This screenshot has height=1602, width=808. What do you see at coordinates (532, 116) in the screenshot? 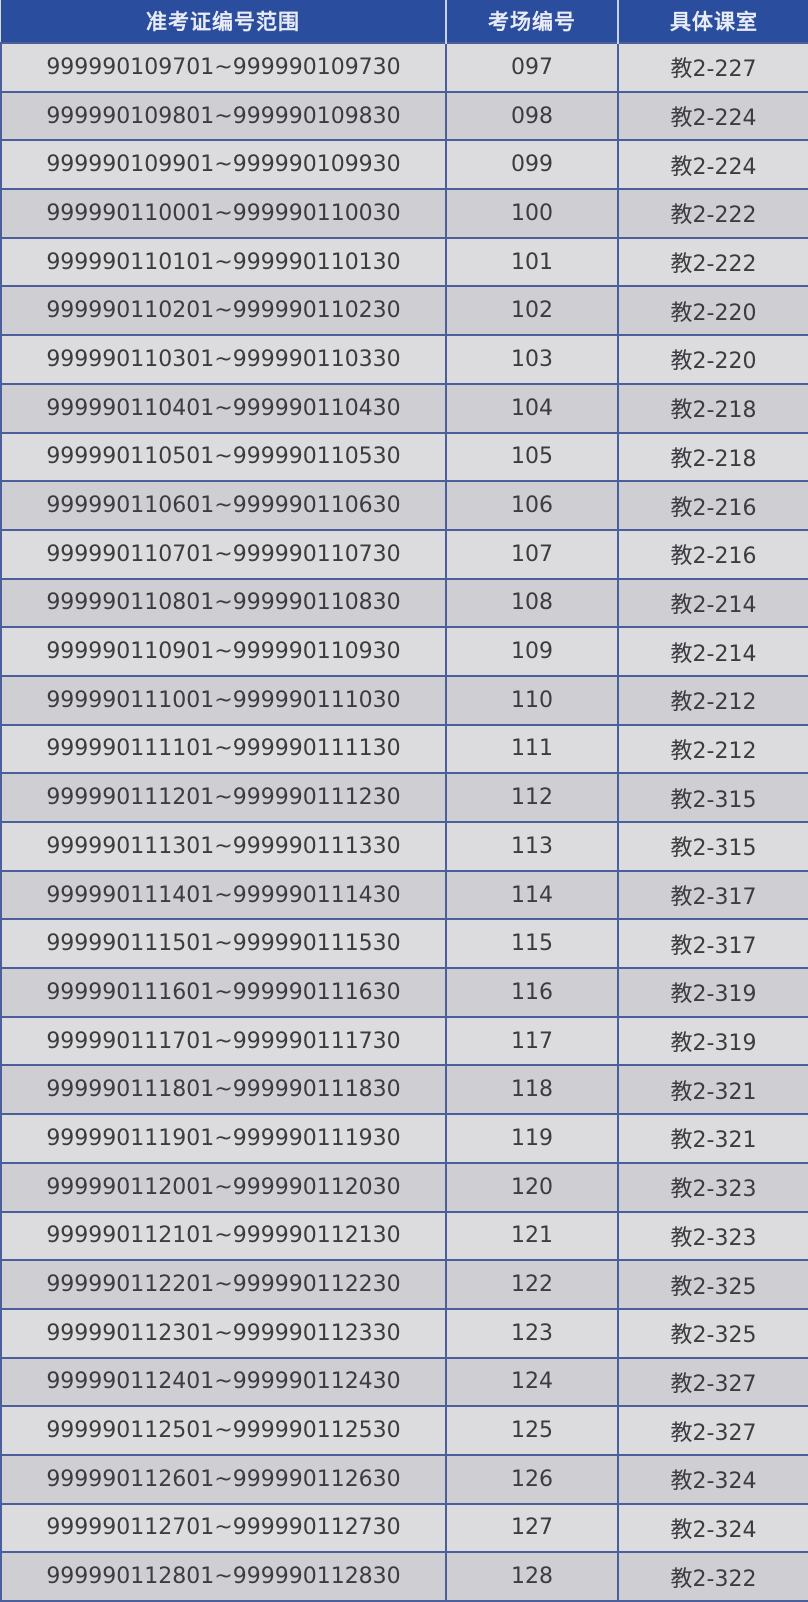
I see `room-number-cell: 098` at bounding box center [532, 116].